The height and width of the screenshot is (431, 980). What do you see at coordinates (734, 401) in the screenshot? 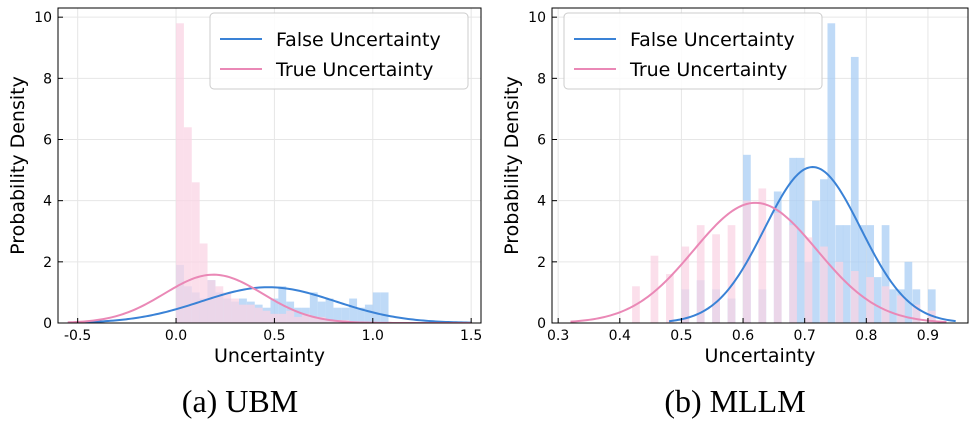
I see `subfigure-caption: (b) MLLM` at bounding box center [734, 401].